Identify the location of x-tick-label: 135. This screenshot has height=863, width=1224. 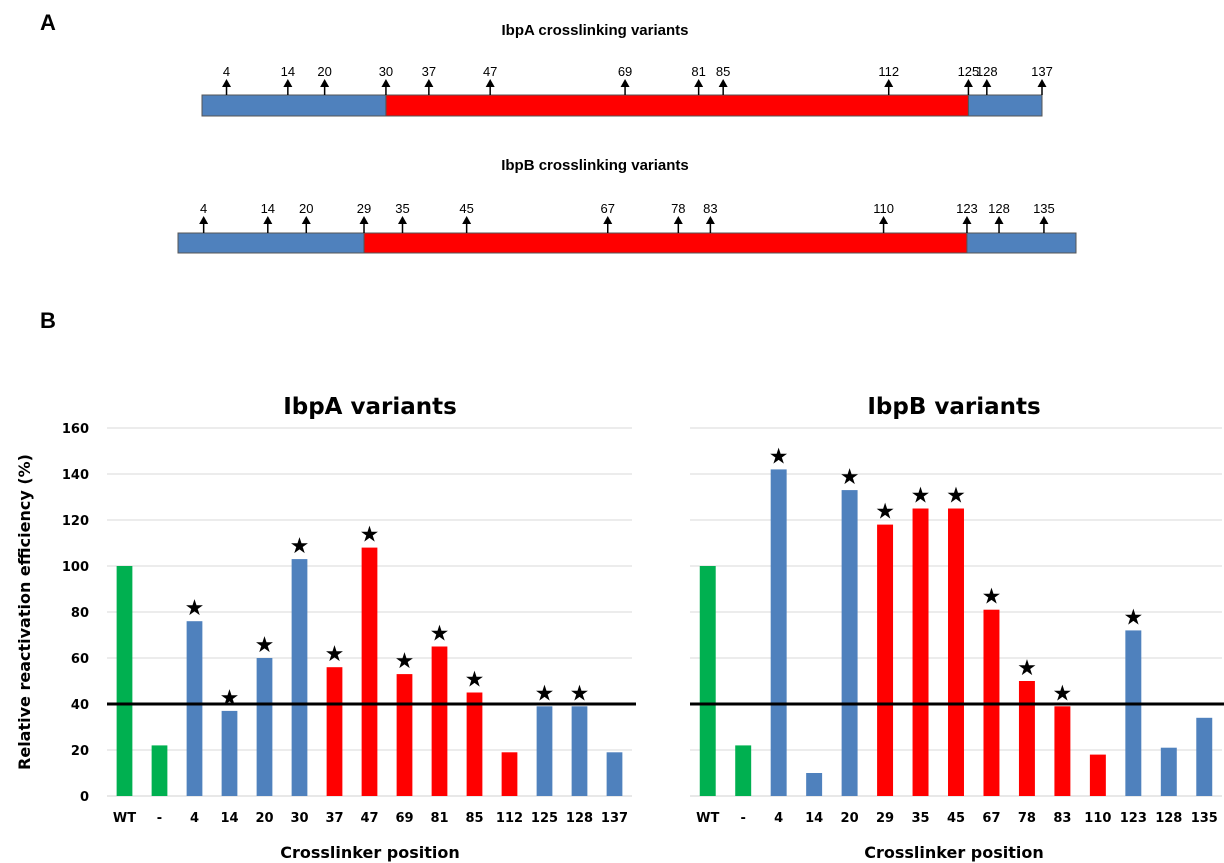
(1204, 818).